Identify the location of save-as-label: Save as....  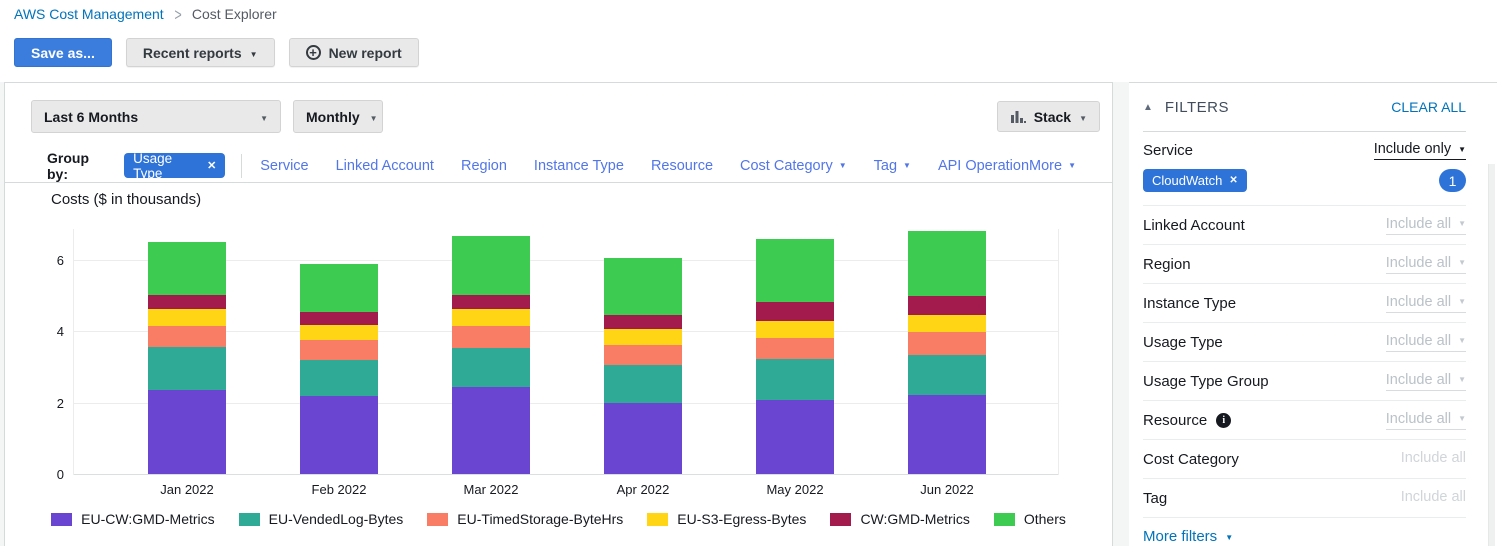
(63, 52).